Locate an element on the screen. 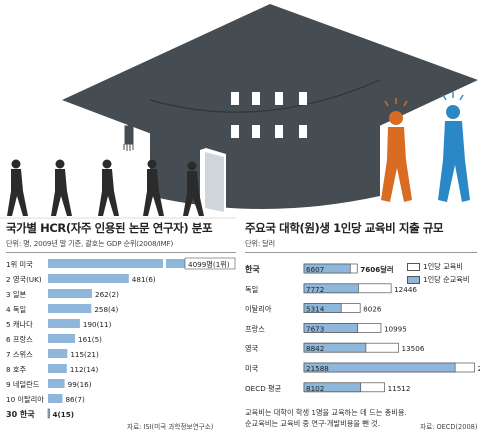  hcr-category-label: 30 한국 is located at coordinates (20, 414).